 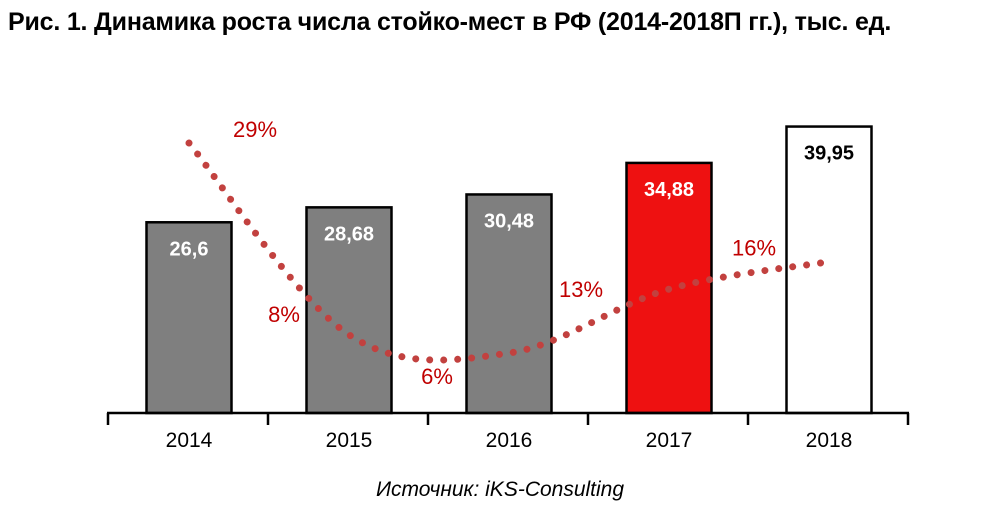 I want to click on bar-2014, so click(x=189, y=318).